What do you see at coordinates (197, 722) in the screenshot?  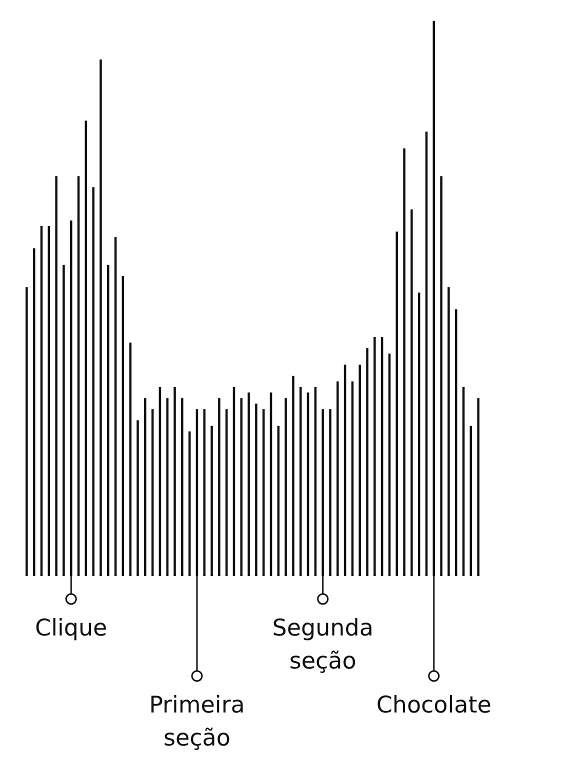 I see `x-tick-label: Primeira seção` at bounding box center [197, 722].